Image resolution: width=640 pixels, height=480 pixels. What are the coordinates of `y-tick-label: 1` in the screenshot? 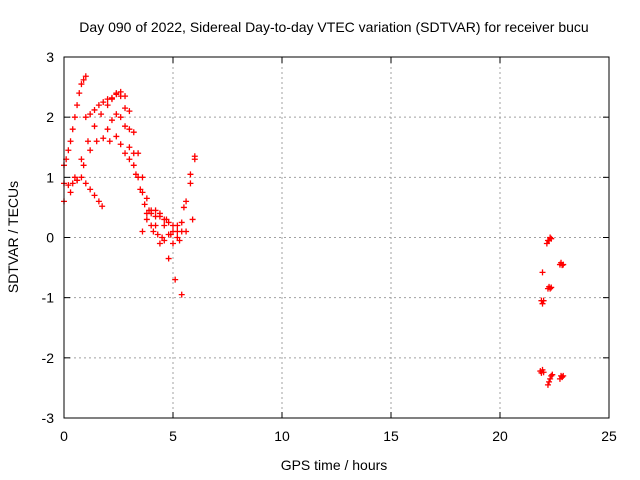 It's located at (50, 177).